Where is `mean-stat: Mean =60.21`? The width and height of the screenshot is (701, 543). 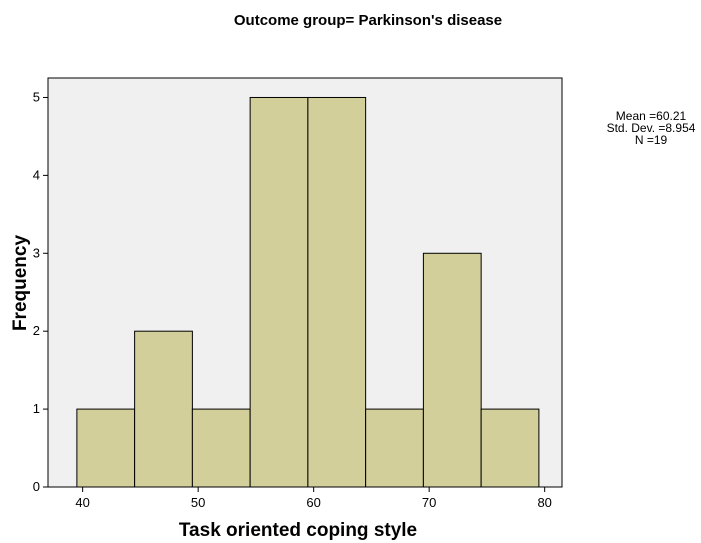
mean-stat: Mean =60.21 is located at coordinates (651, 116).